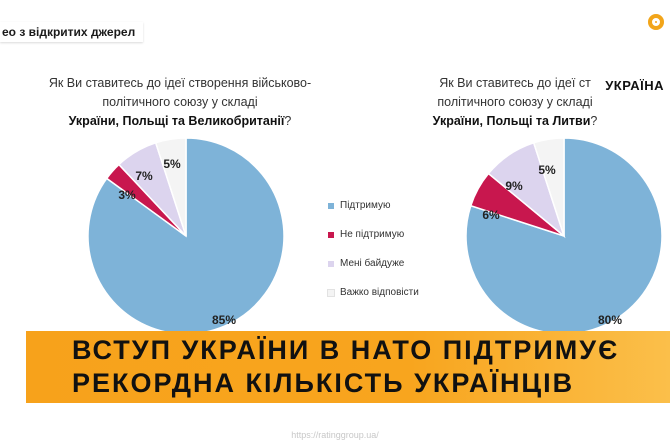 This screenshot has width=670, height=447. What do you see at coordinates (224, 320) in the screenshot?
I see `pie-left-label-support: 85%` at bounding box center [224, 320].